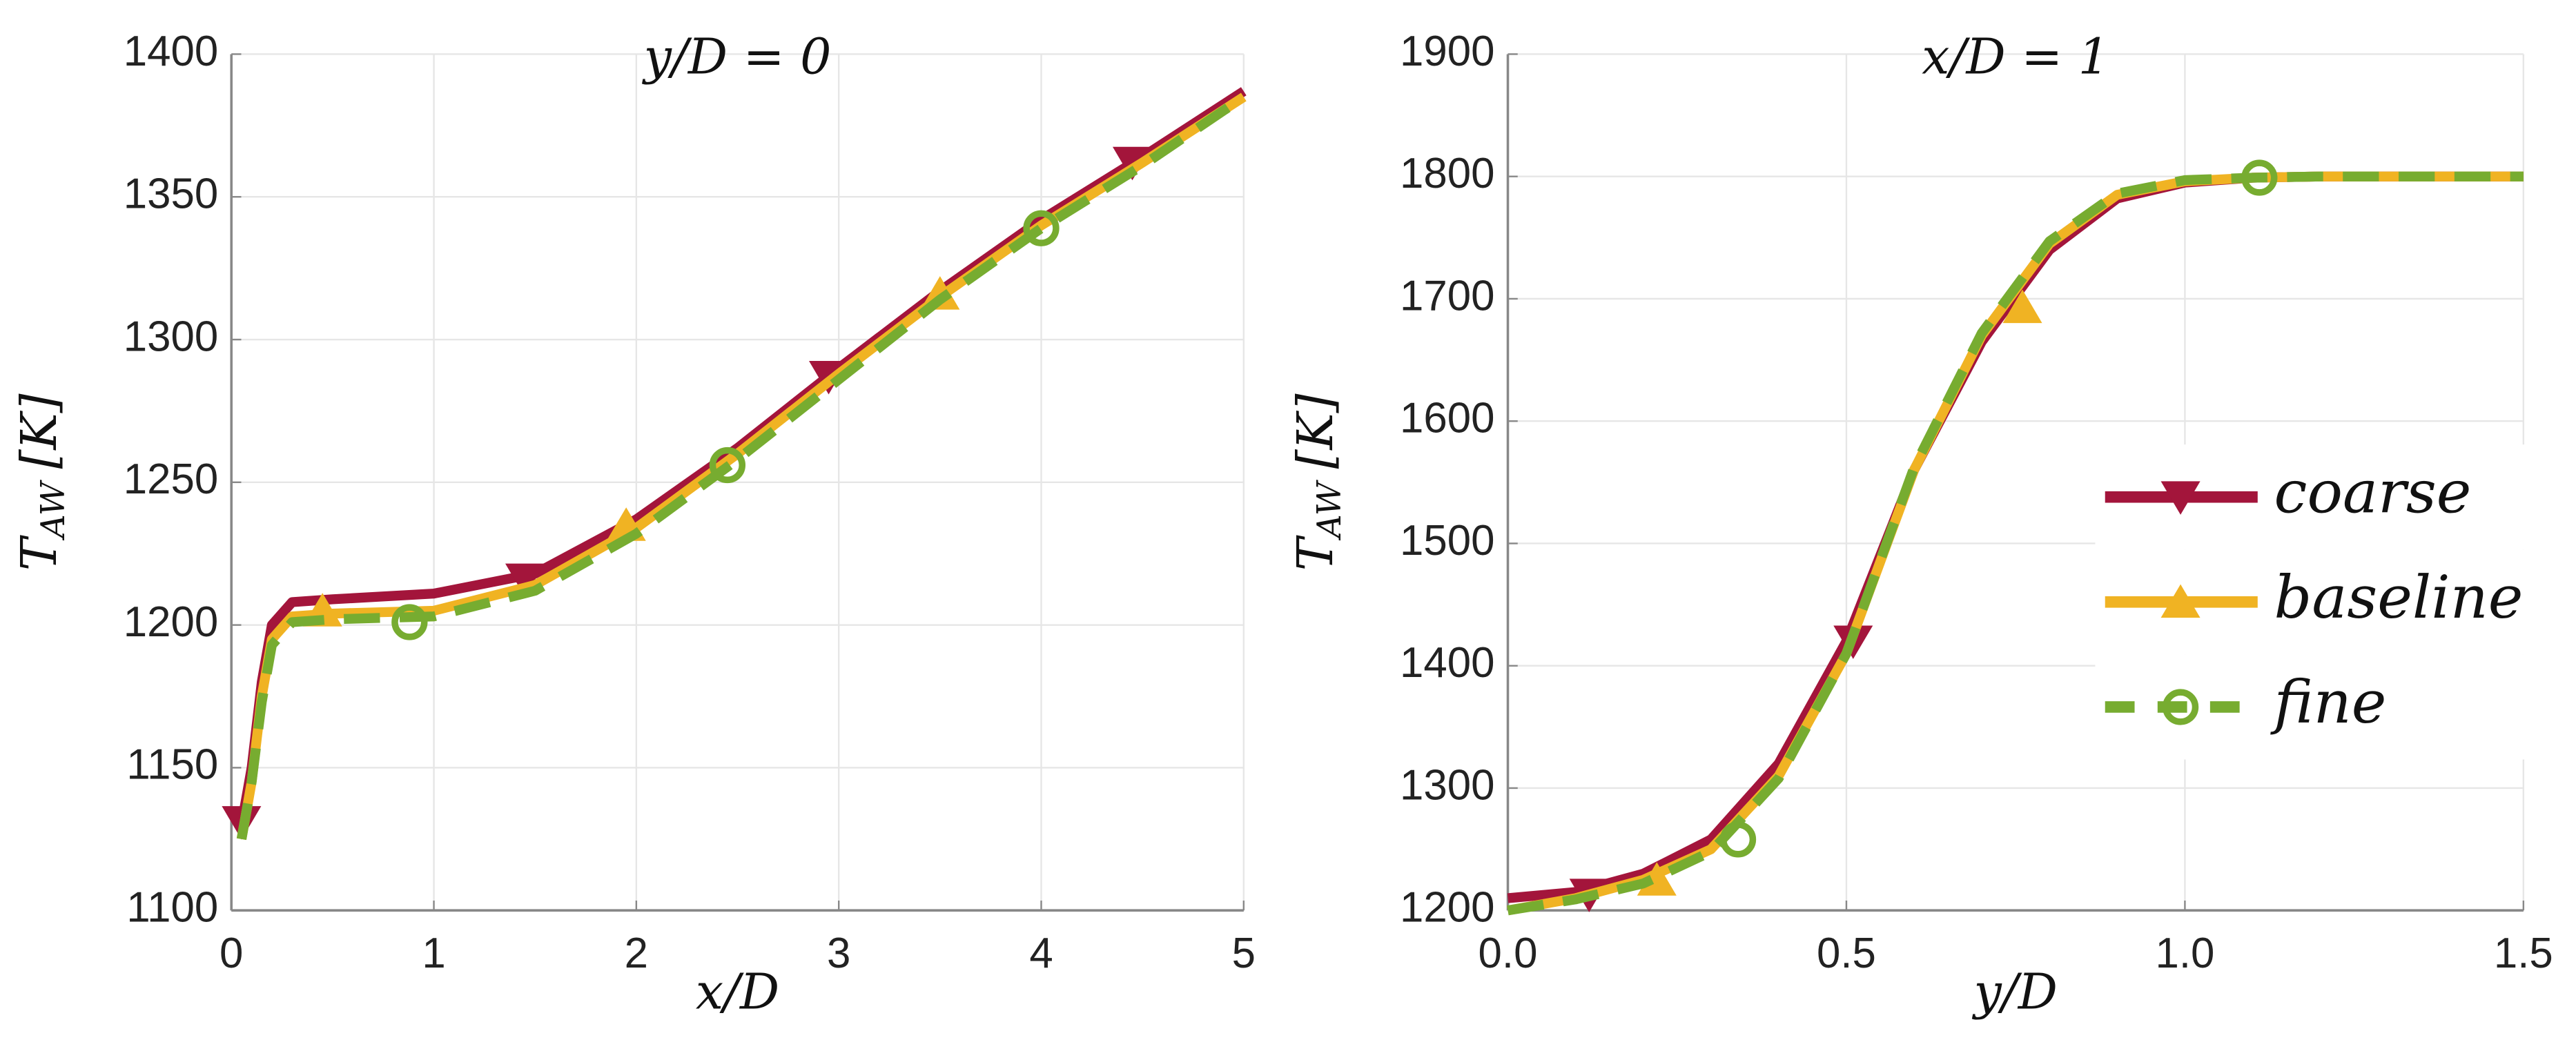  Describe the element at coordinates (2399, 598) in the screenshot. I see `legend-label: baseline` at that location.